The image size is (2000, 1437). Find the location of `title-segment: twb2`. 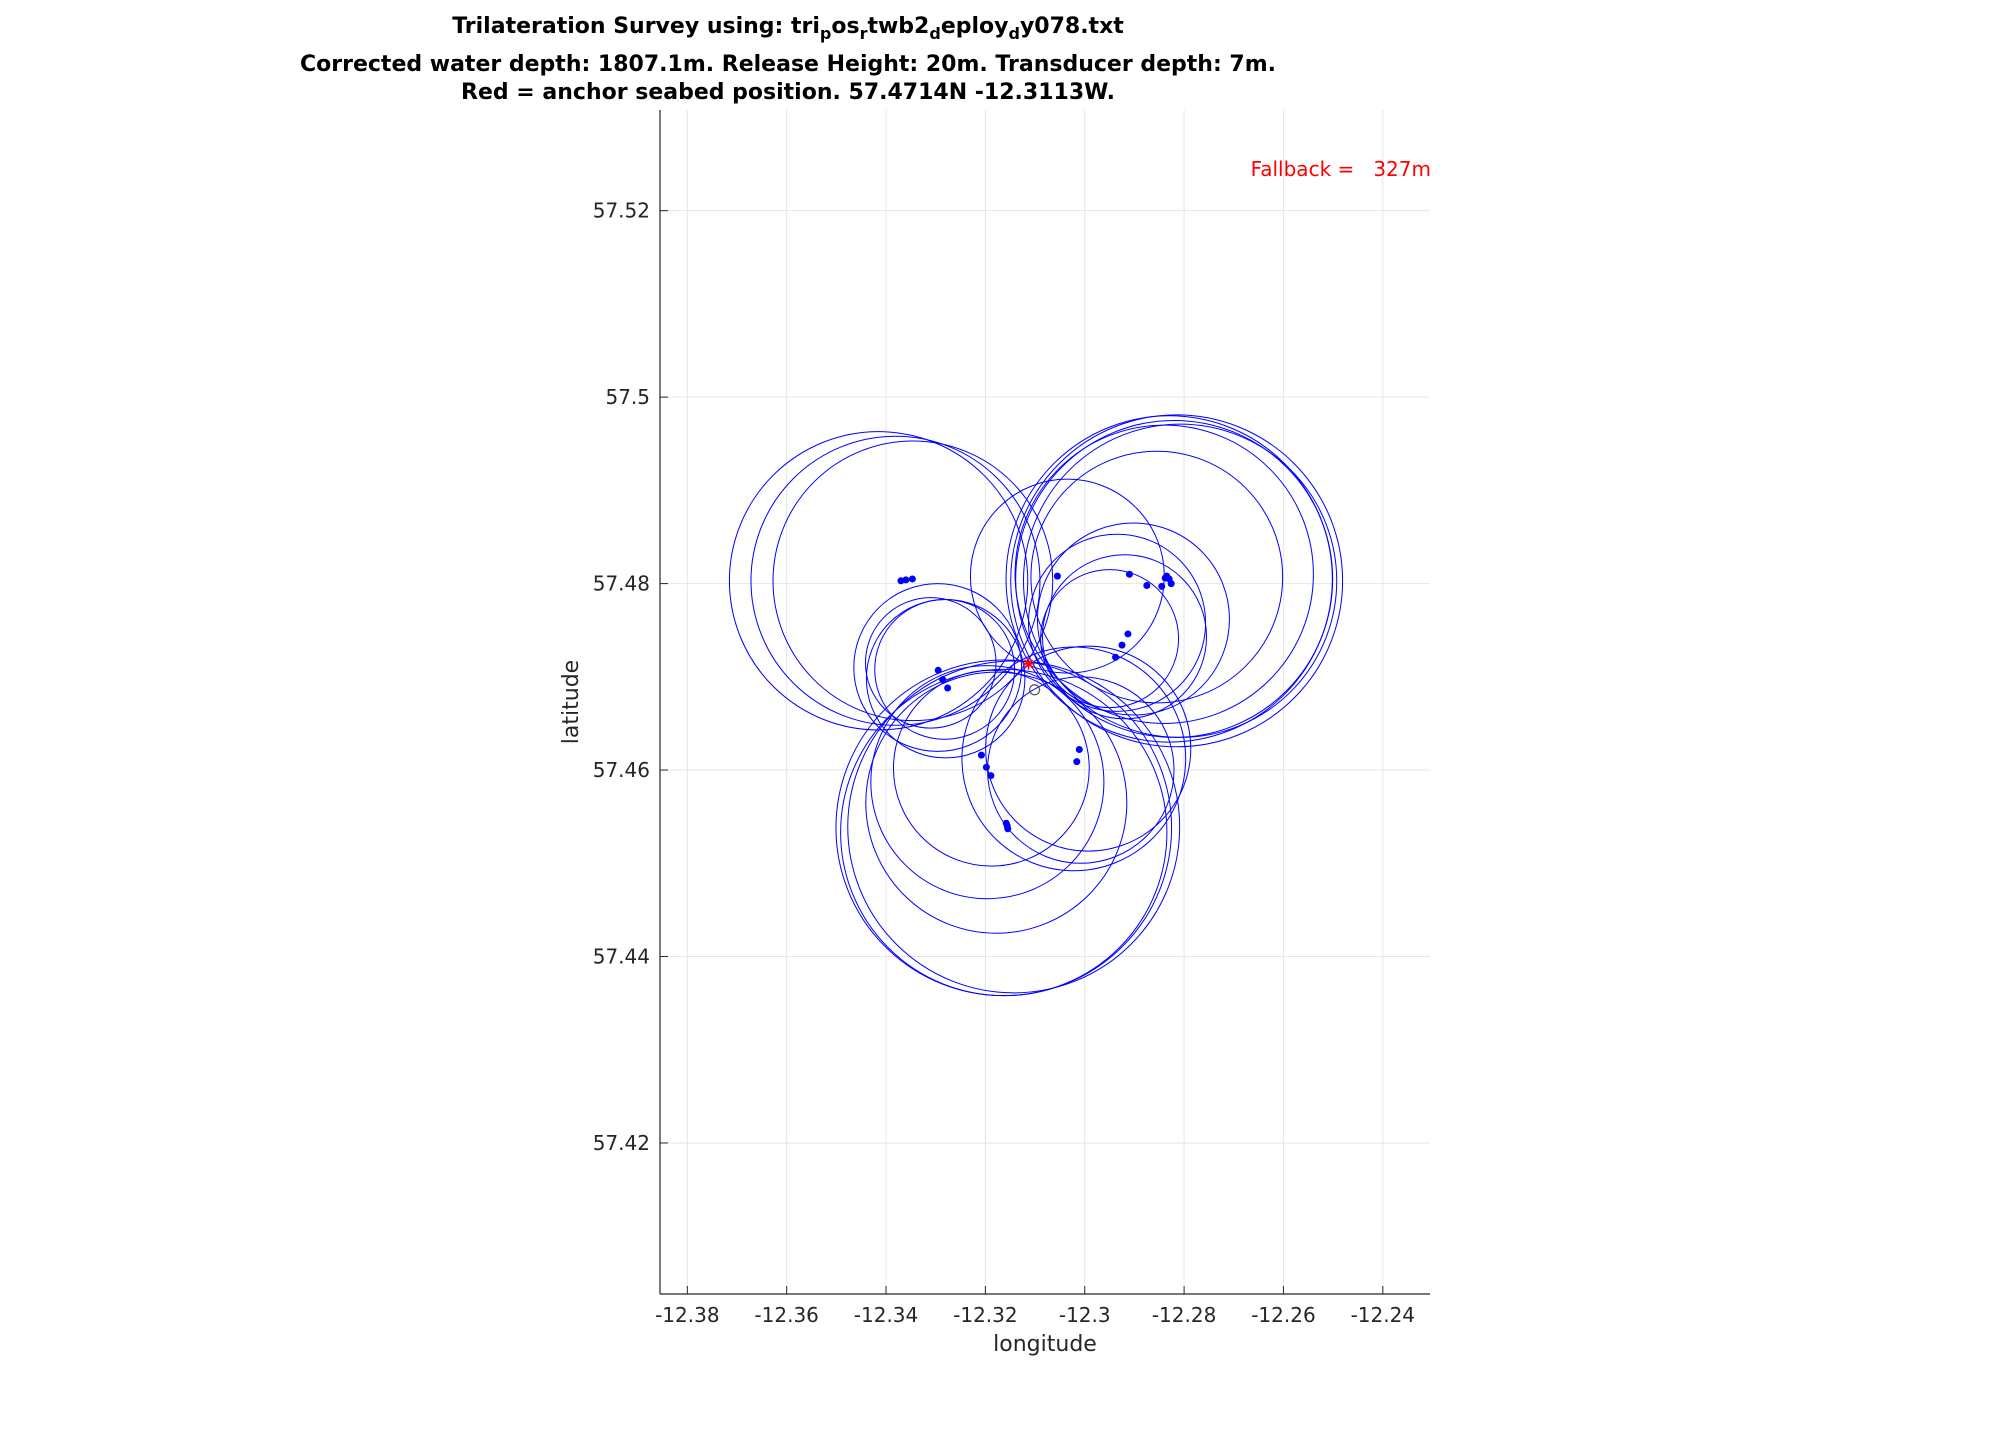

title-segment: twb2 is located at coordinates (898, 26).